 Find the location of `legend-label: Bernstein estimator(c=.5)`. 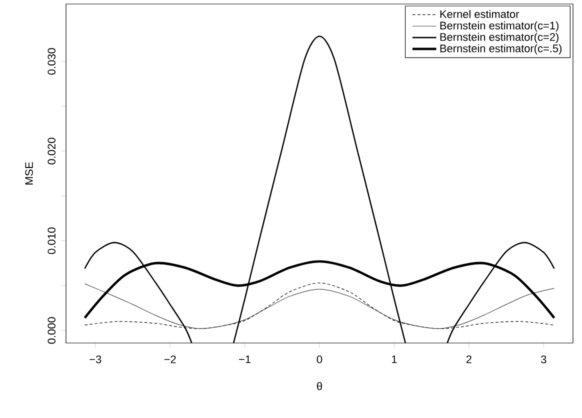

legend-label: Bernstein estimator(c=.5) is located at coordinates (501, 49).